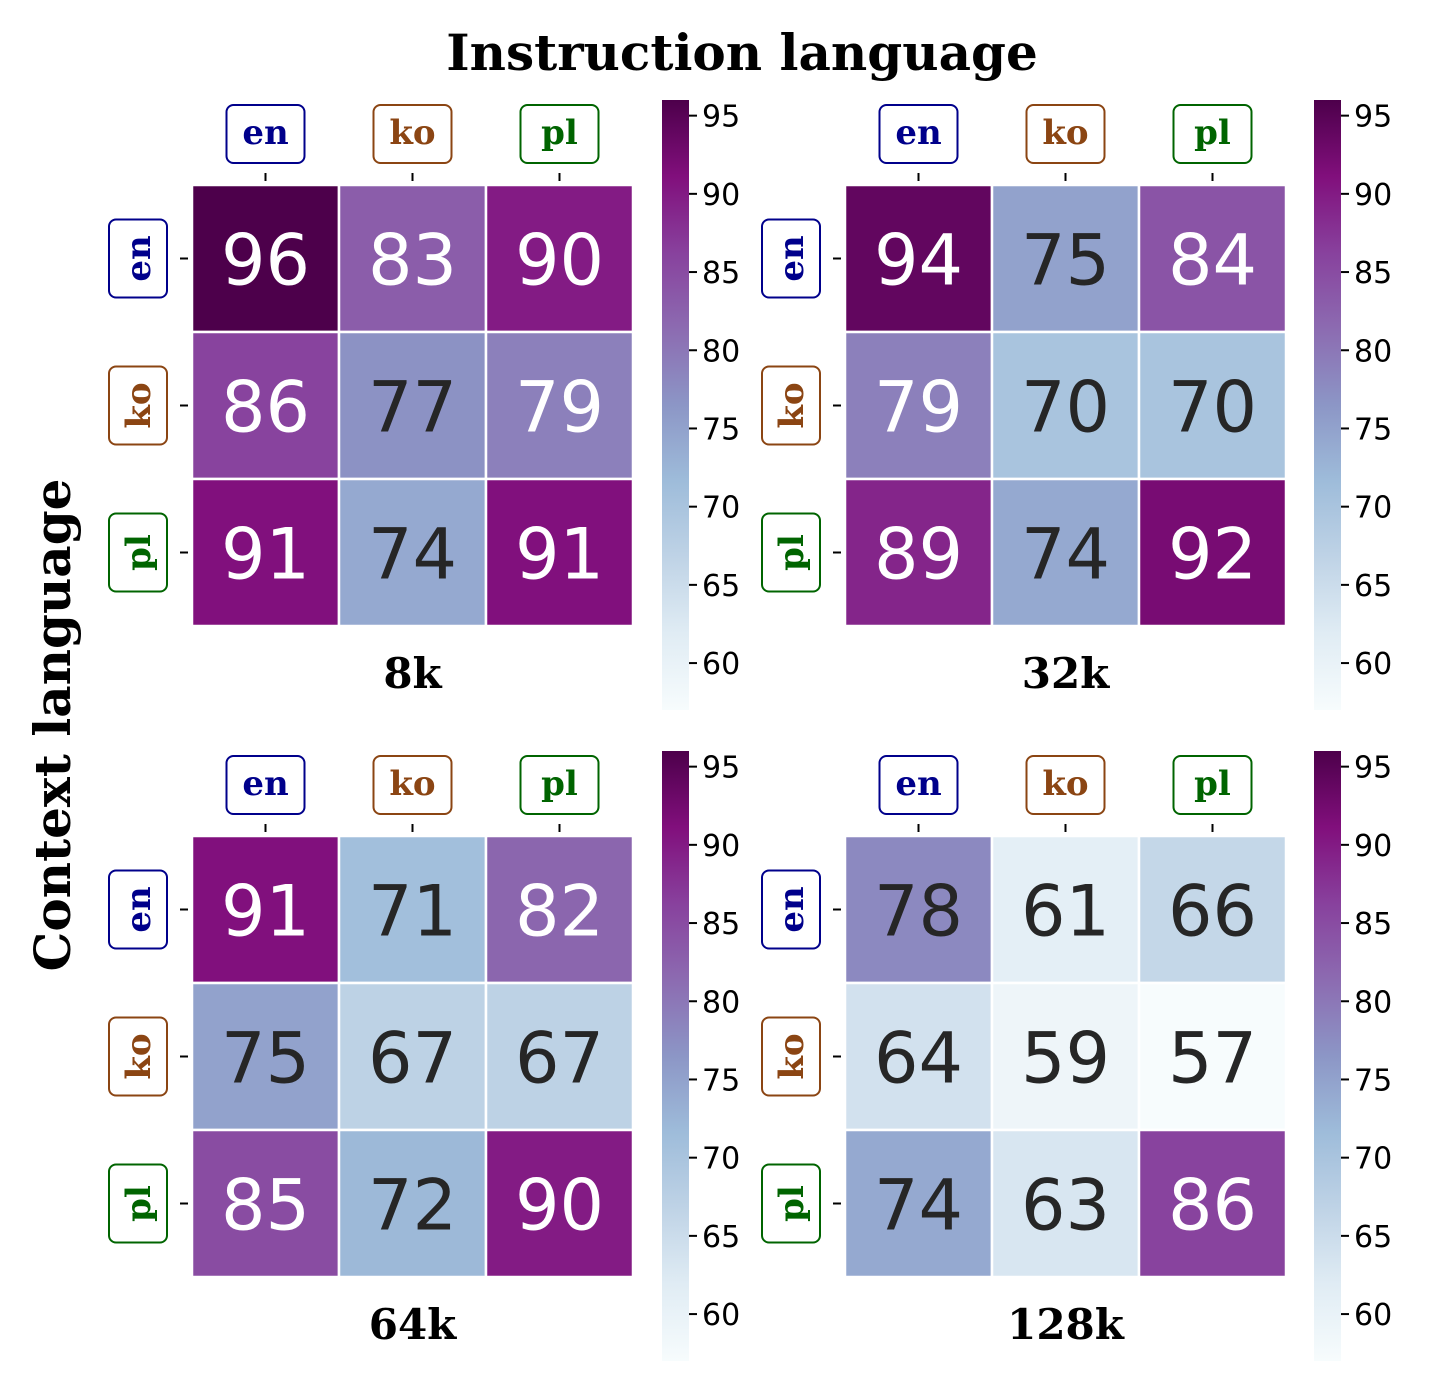 The image size is (1446, 1392). I want to click on panel-title: 8k, so click(412, 673).